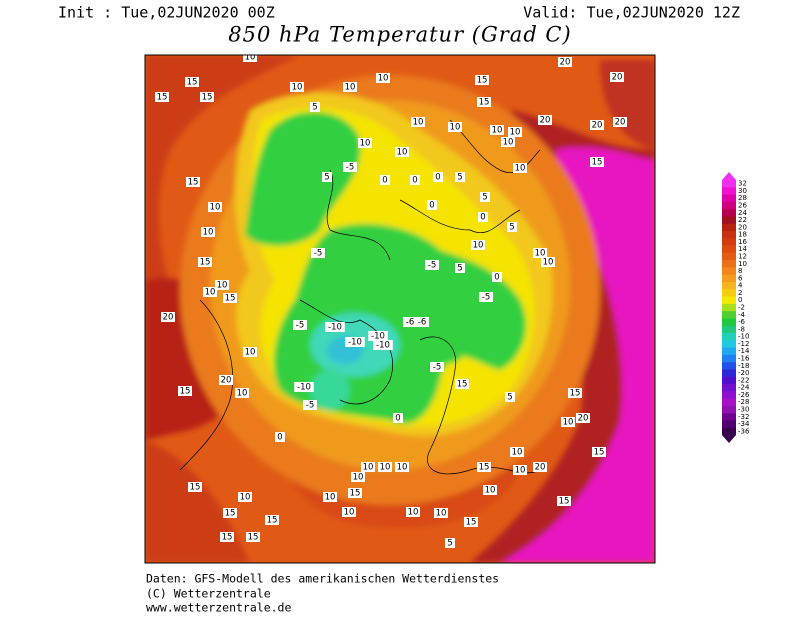  Describe the element at coordinates (744, 431) in the screenshot. I see `colorbar-label: -36` at that location.